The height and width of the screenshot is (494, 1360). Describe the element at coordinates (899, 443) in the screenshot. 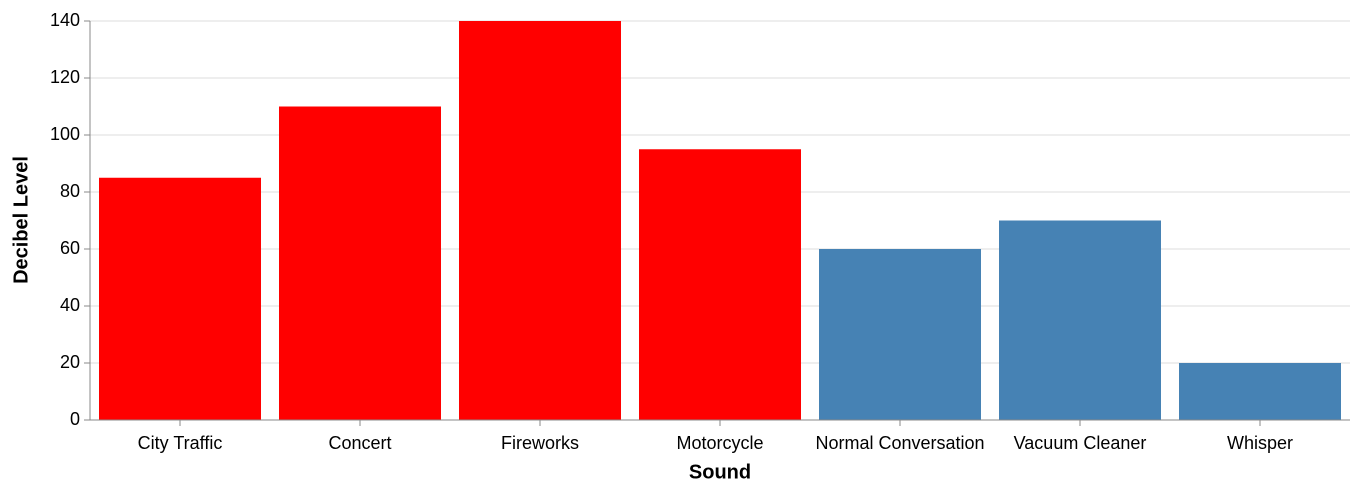

I see `x-tick-label: Normal Conversation` at that location.